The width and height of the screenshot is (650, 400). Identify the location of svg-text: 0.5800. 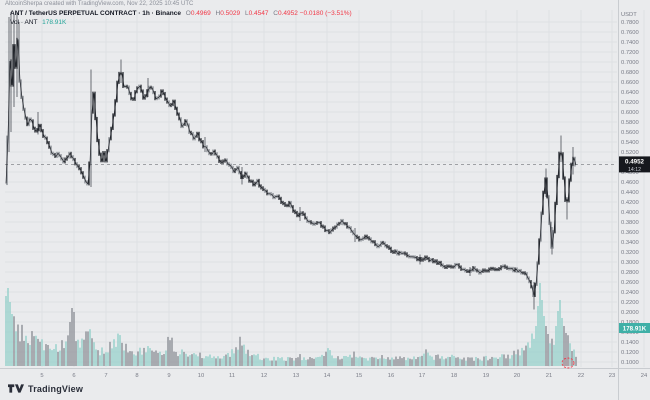
(630, 123).